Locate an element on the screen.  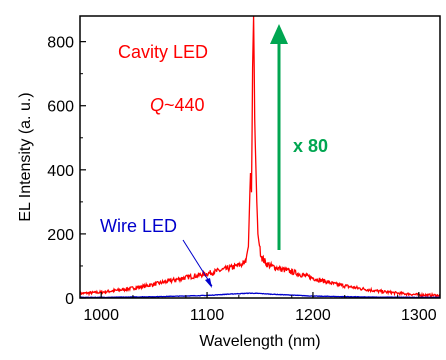
y-tick-label: 0 is located at coordinates (69, 299).